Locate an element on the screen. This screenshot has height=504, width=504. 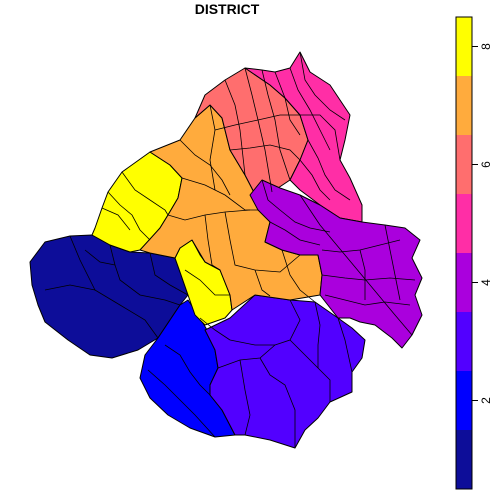
legend-tick-label: 2 is located at coordinates (486, 400).